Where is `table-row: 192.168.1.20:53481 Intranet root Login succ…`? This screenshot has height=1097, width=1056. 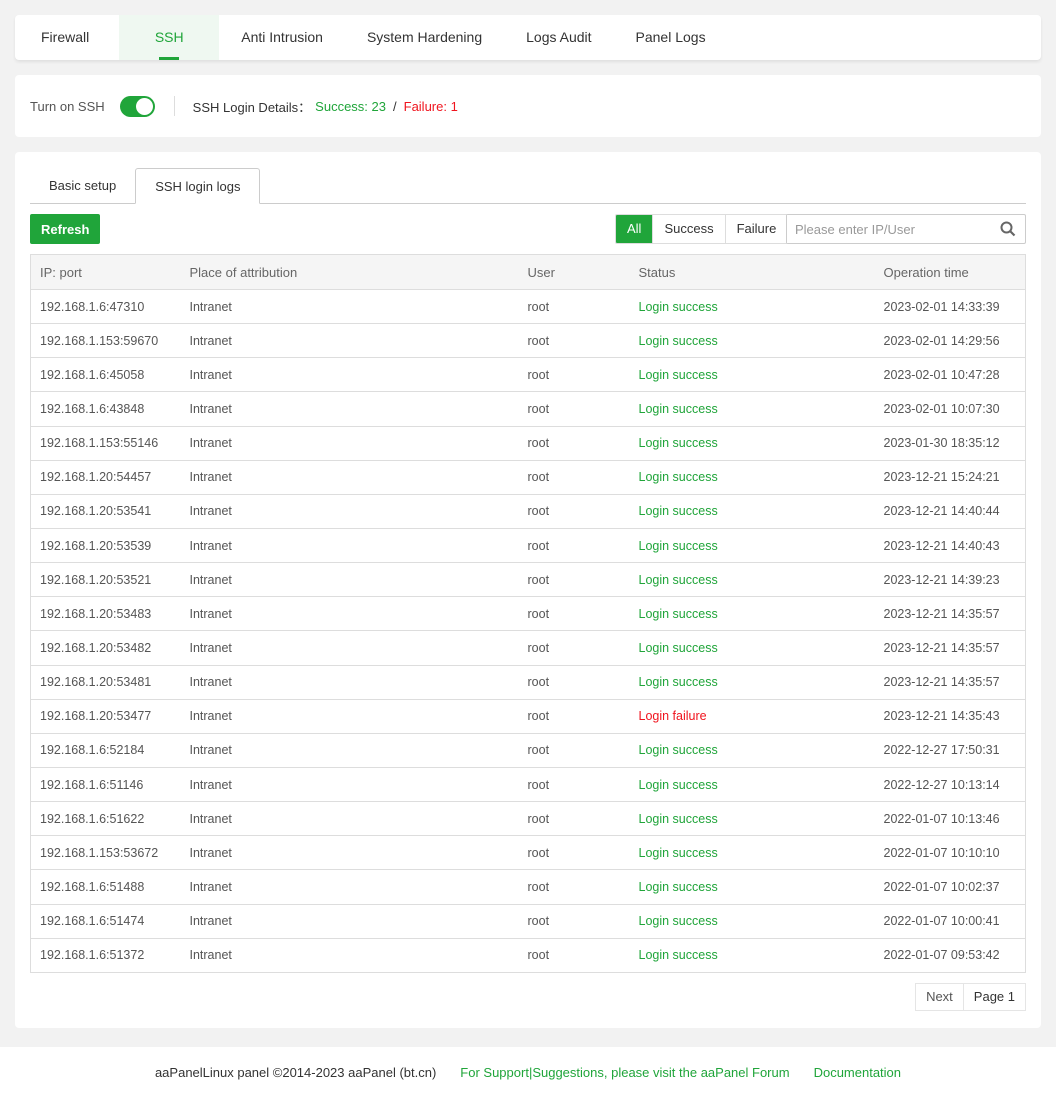
table-row: 192.168.1.20:53481 Intranet root Login succ… is located at coordinates (528, 682).